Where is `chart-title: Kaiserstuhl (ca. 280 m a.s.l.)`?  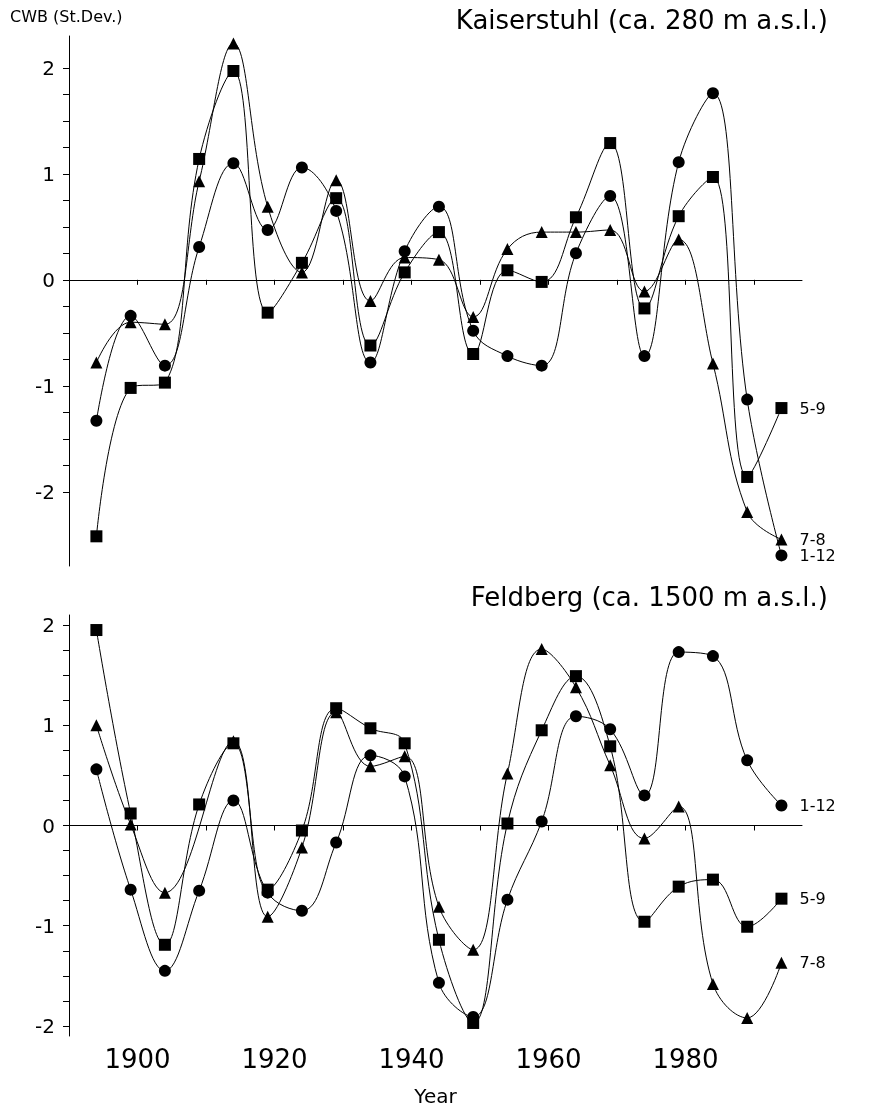
chart-title: Kaiserstuhl (ca. 280 m a.s.l.) is located at coordinates (642, 20).